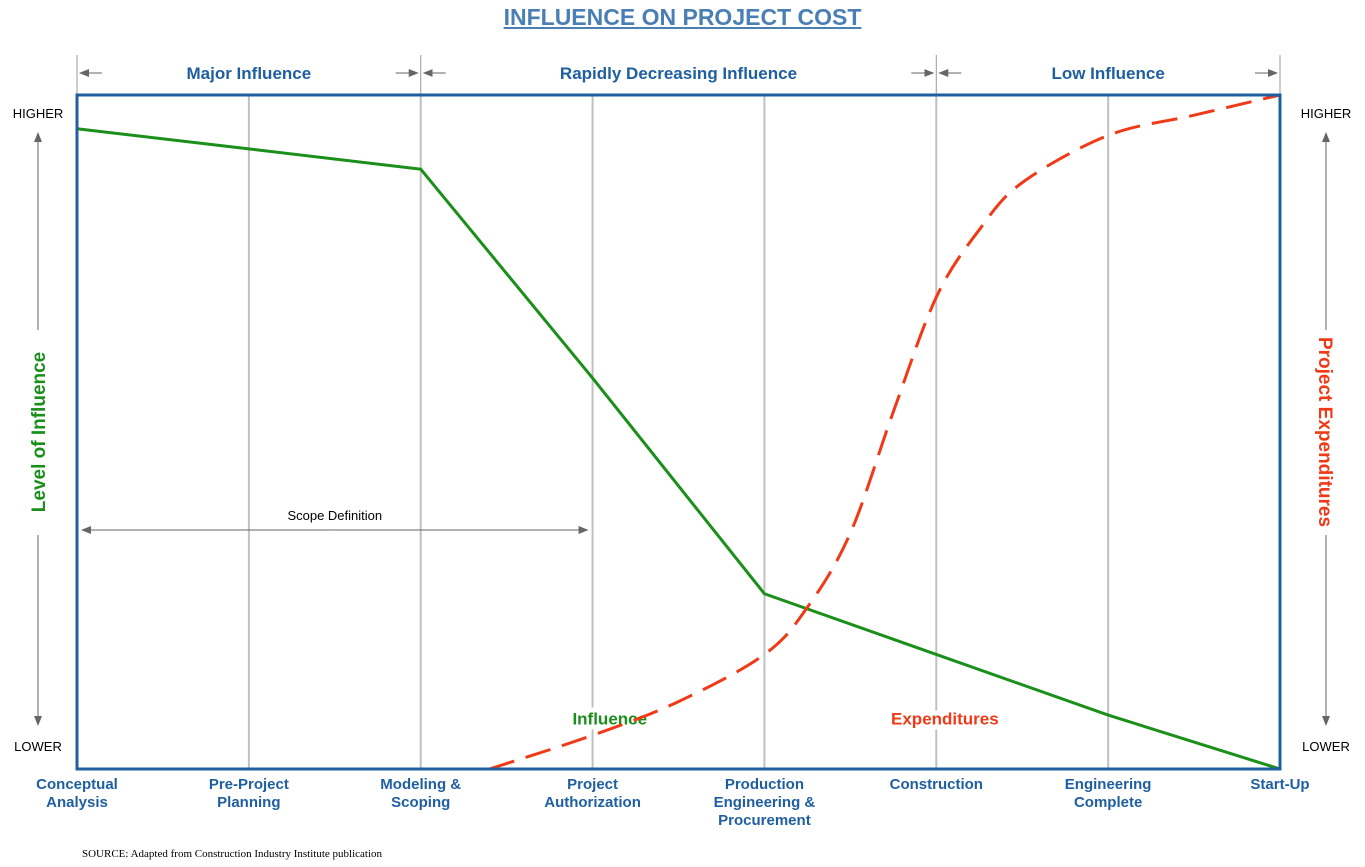  I want to click on x-tick-label: Production Engineering & Procurement, so click(765, 802).